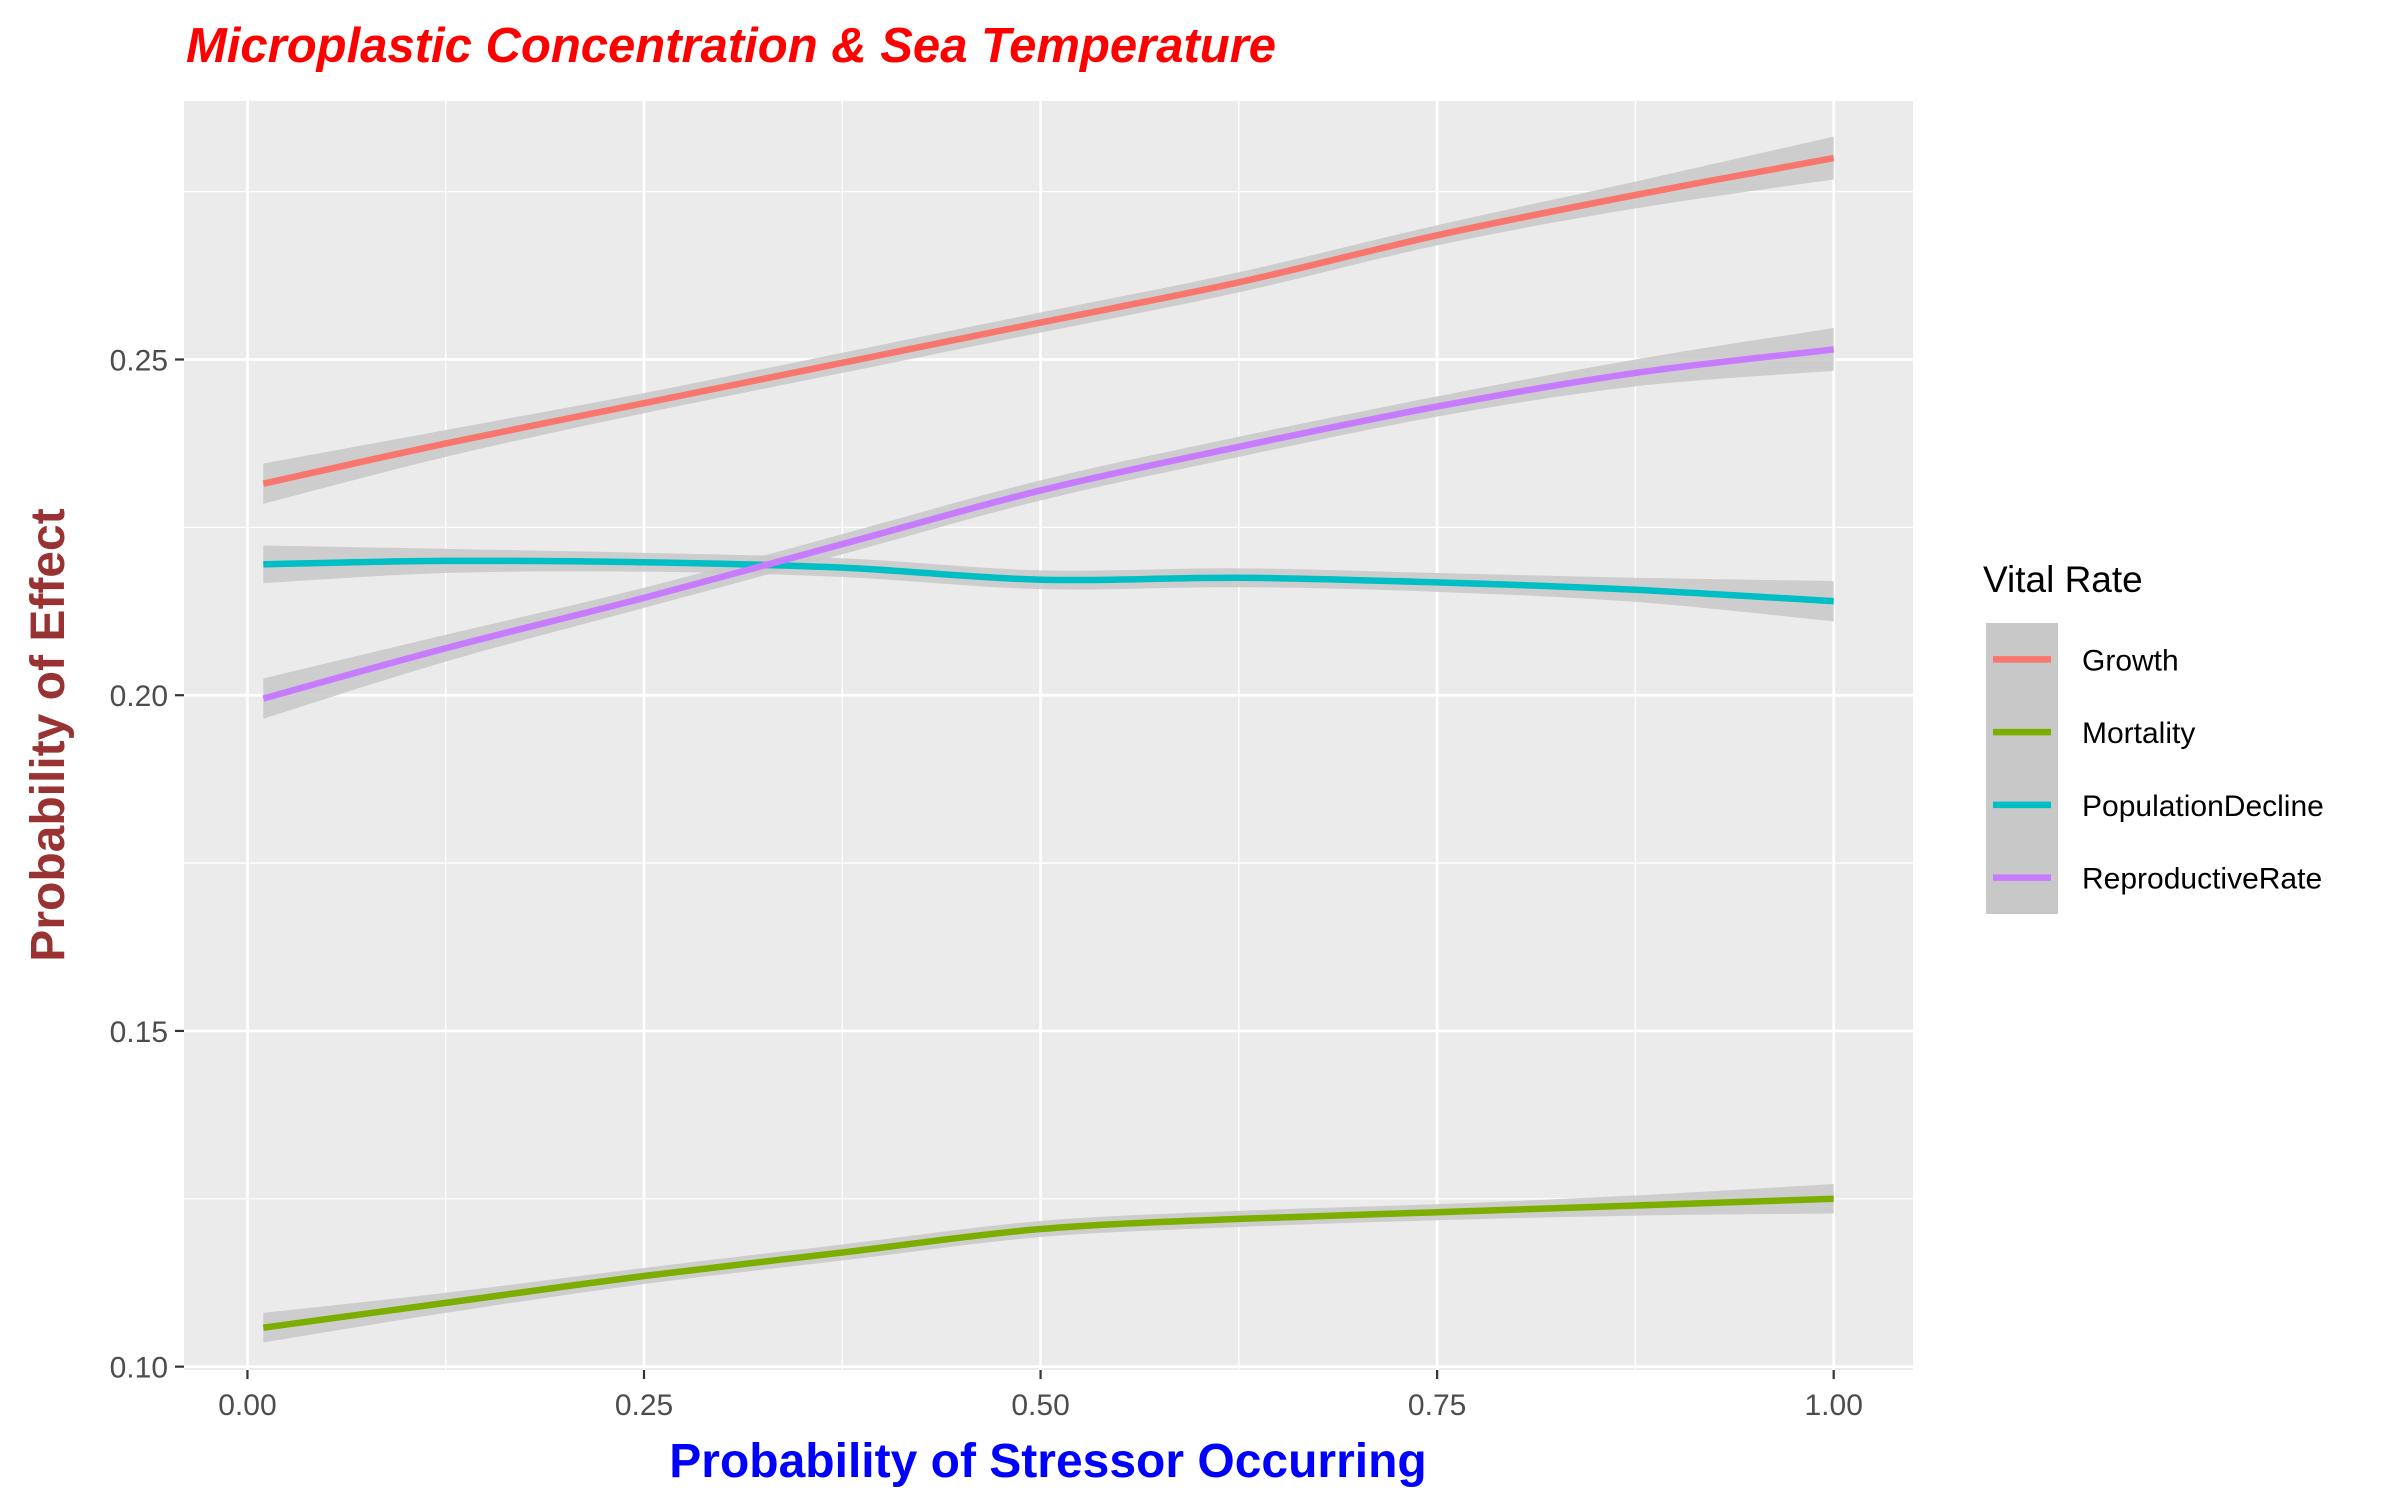 This screenshot has width=2400, height=1505. Describe the element at coordinates (2202, 879) in the screenshot. I see `legend-label: ReproductiveRate` at that location.